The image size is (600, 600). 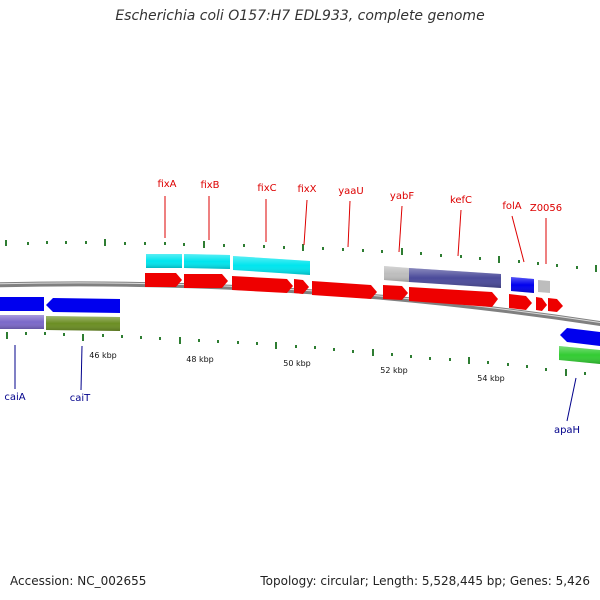 What do you see at coordinates (266, 188) in the screenshot?
I see `gene-label-fixc: fixC` at bounding box center [266, 188].